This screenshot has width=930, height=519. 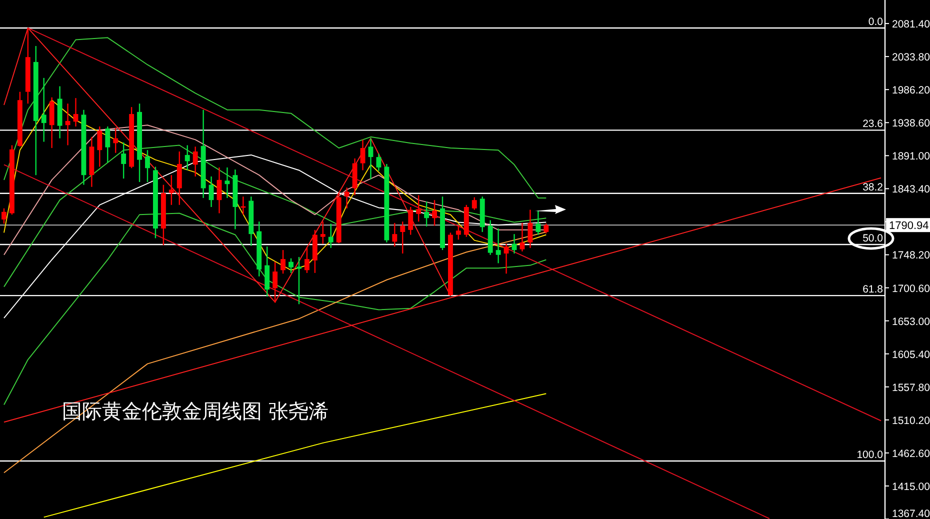 I want to click on y-tick-label: 2033.80, so click(x=911, y=58).